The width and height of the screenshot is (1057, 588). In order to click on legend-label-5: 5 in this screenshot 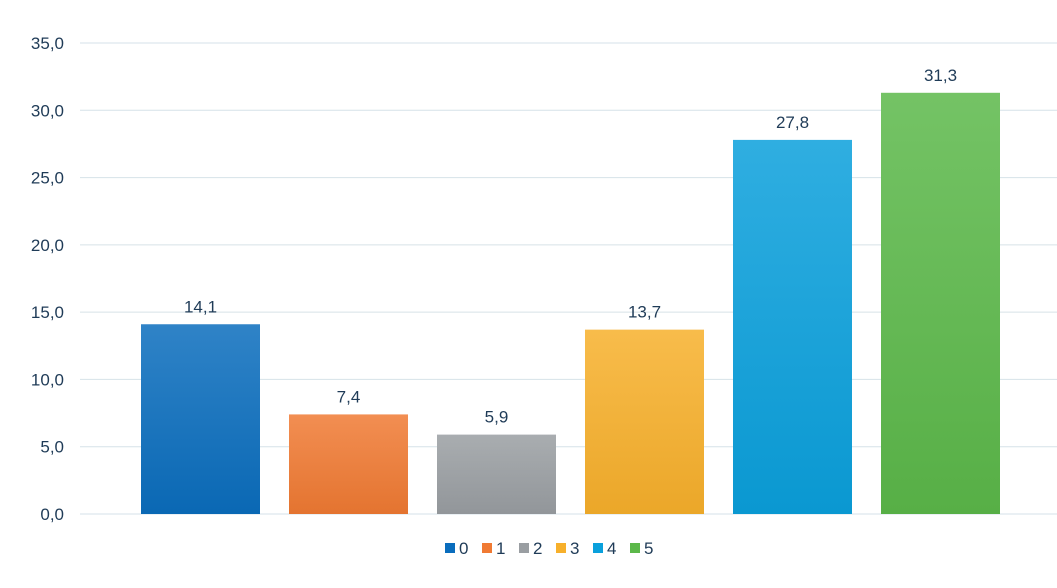, I will do `click(648, 548)`.